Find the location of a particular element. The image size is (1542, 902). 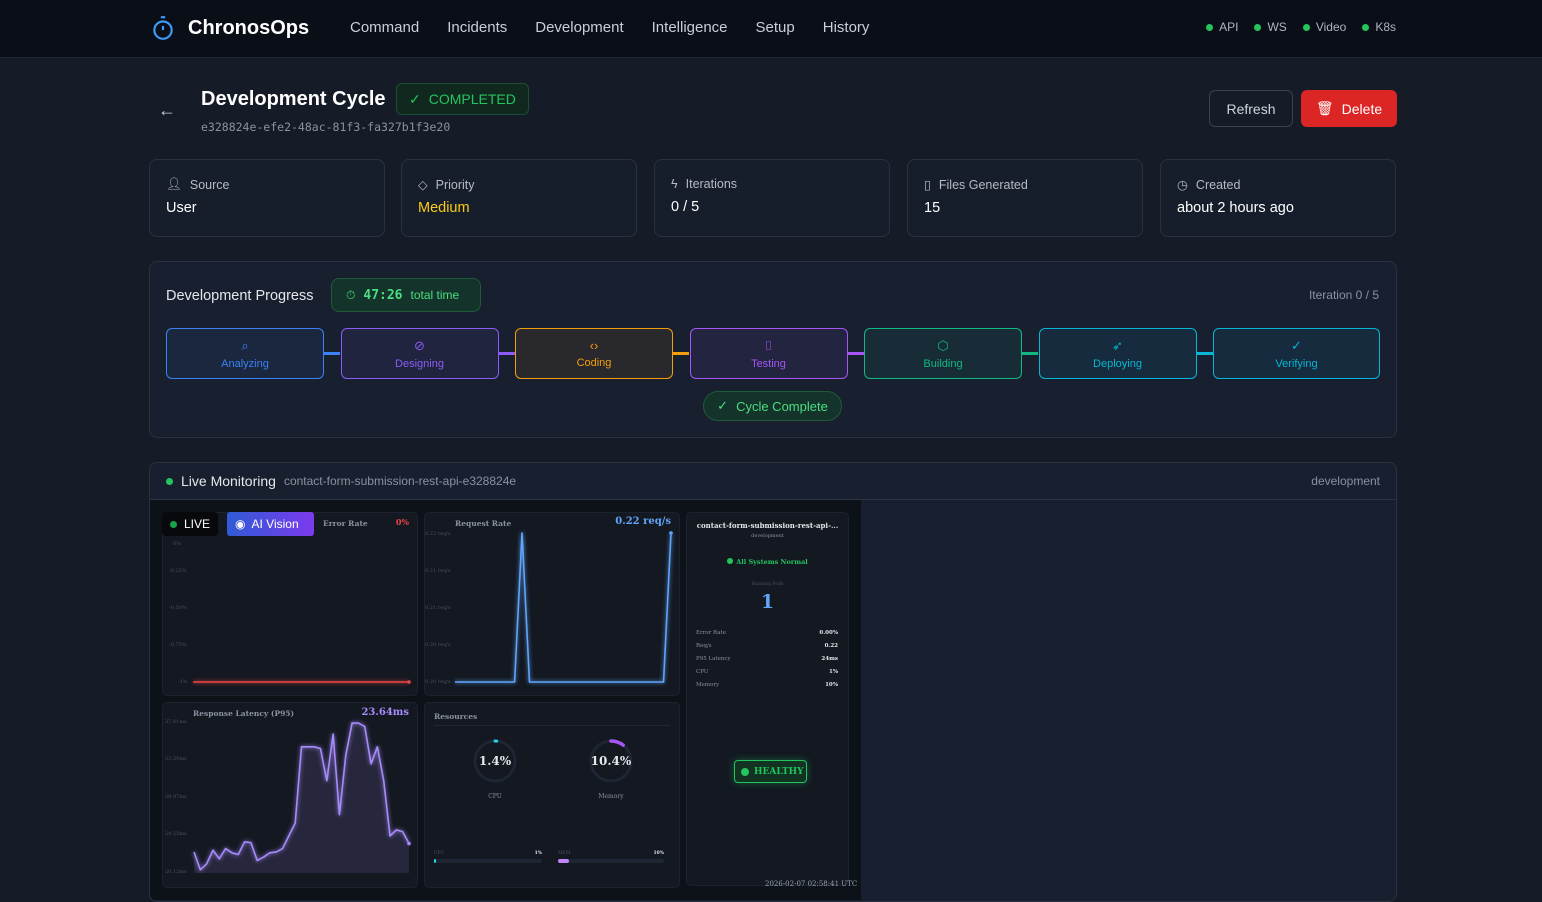

ai-vision-button: ◉ AI Vision is located at coordinates (270, 524).